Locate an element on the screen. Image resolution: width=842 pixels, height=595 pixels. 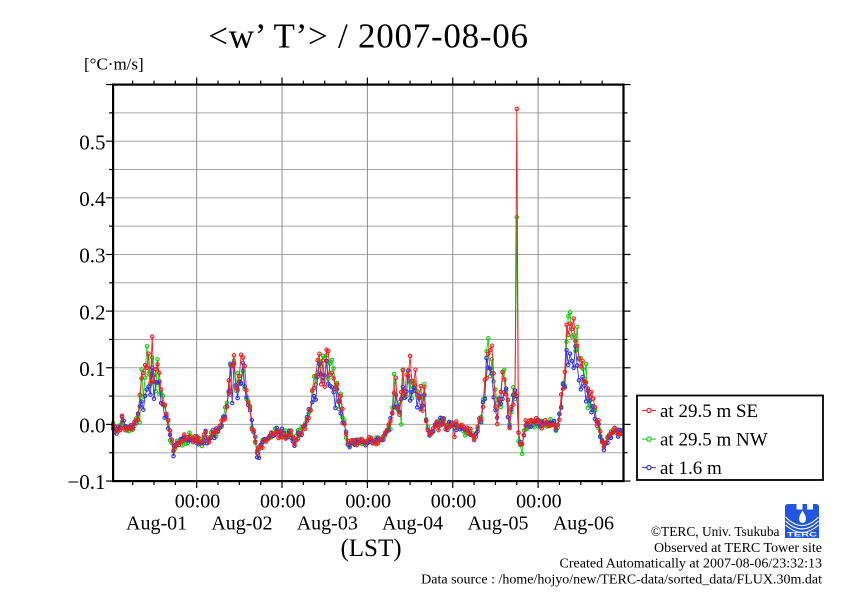
svg-text: 0.3 is located at coordinates (92, 256).